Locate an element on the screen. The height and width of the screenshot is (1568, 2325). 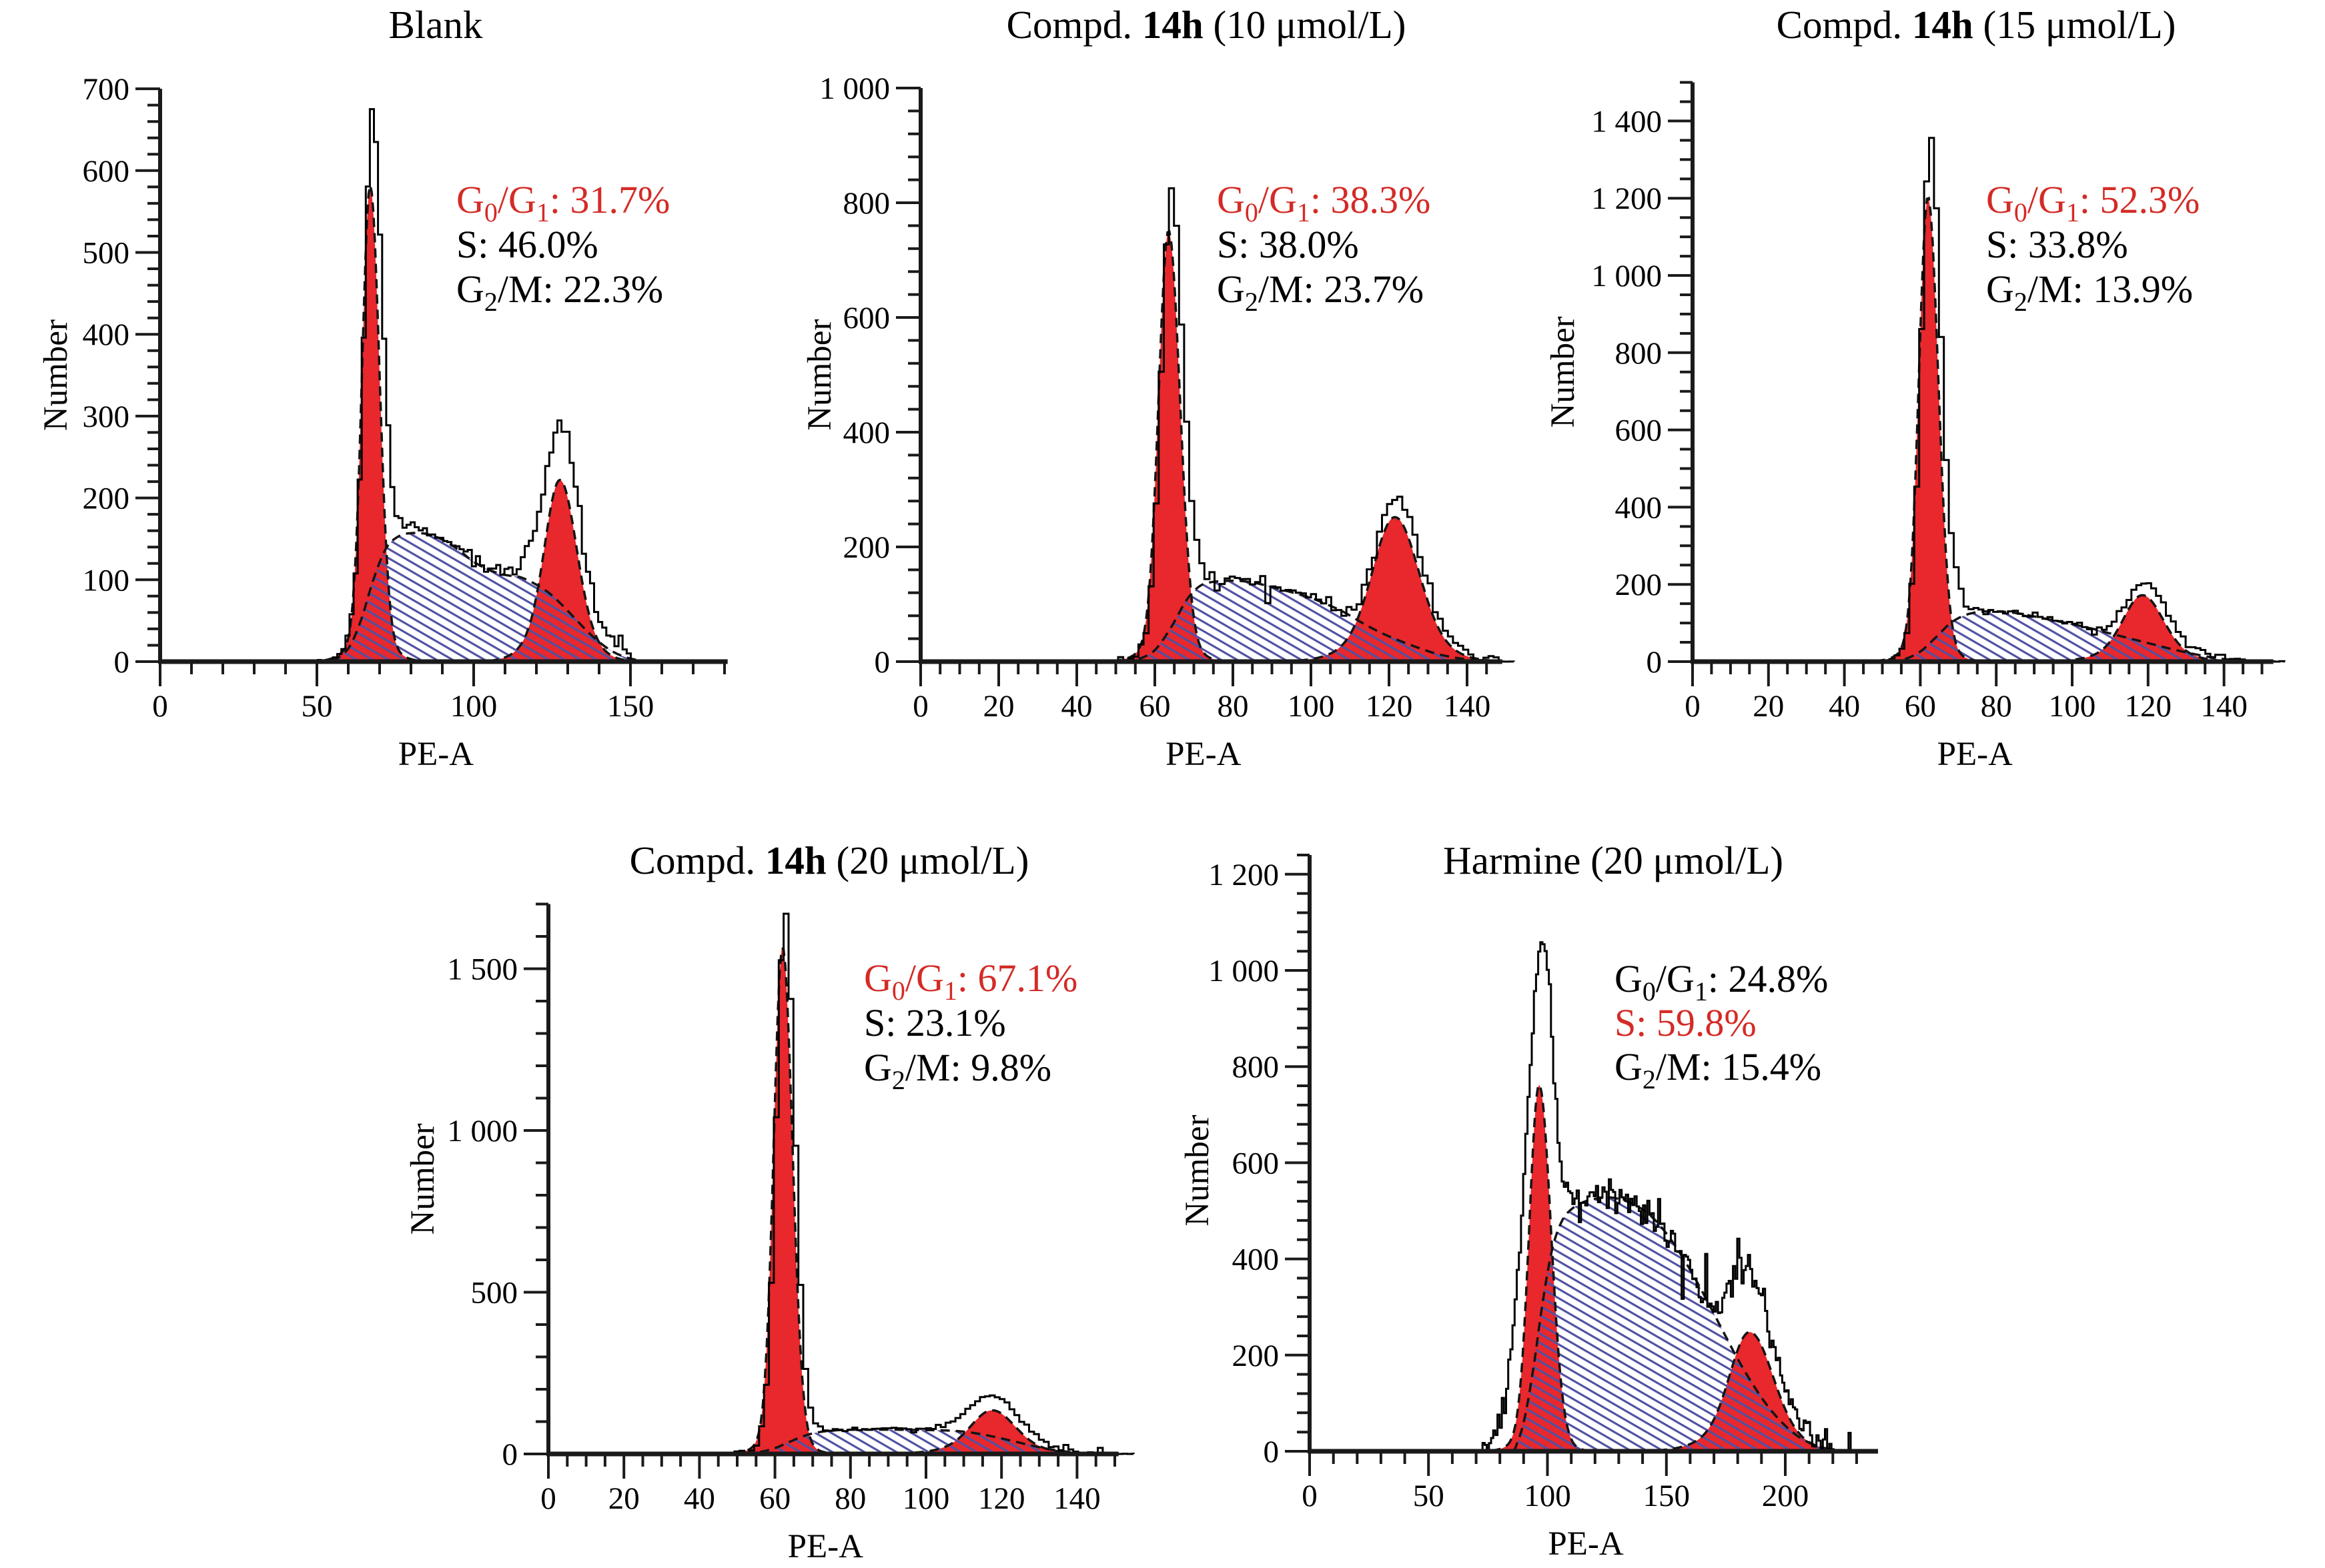
svg-text: S: 38.0% is located at coordinates (1288, 245).